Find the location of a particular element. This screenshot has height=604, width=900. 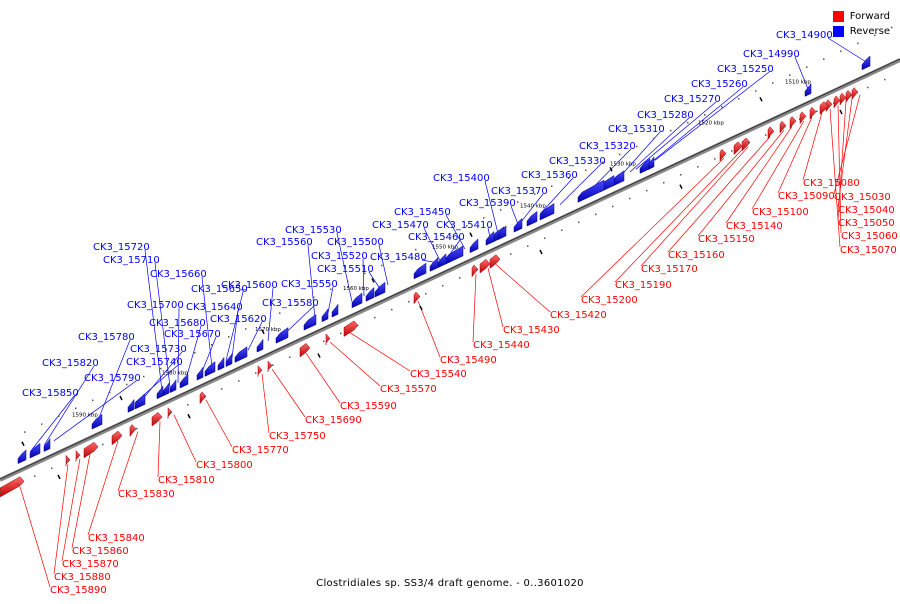

forward-gene-label: CK3_15440 is located at coordinates (501, 345).